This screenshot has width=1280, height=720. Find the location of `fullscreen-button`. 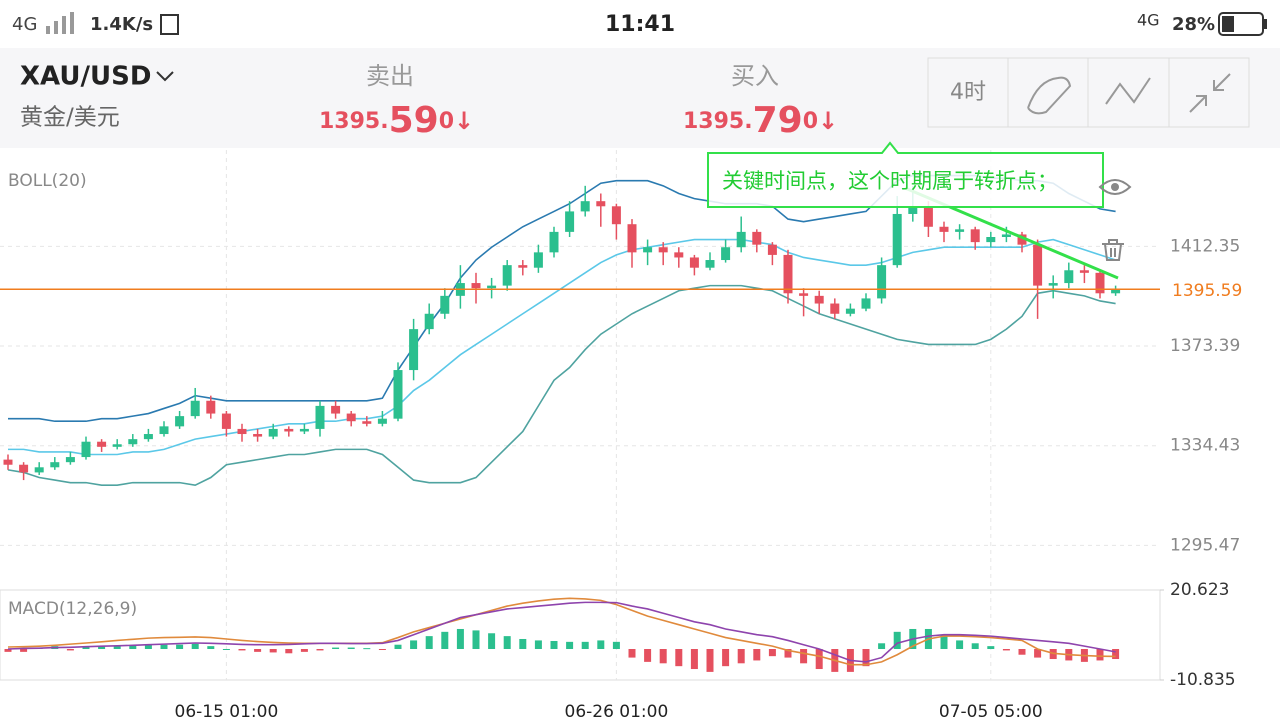

fullscreen-button is located at coordinates (1210, 93).